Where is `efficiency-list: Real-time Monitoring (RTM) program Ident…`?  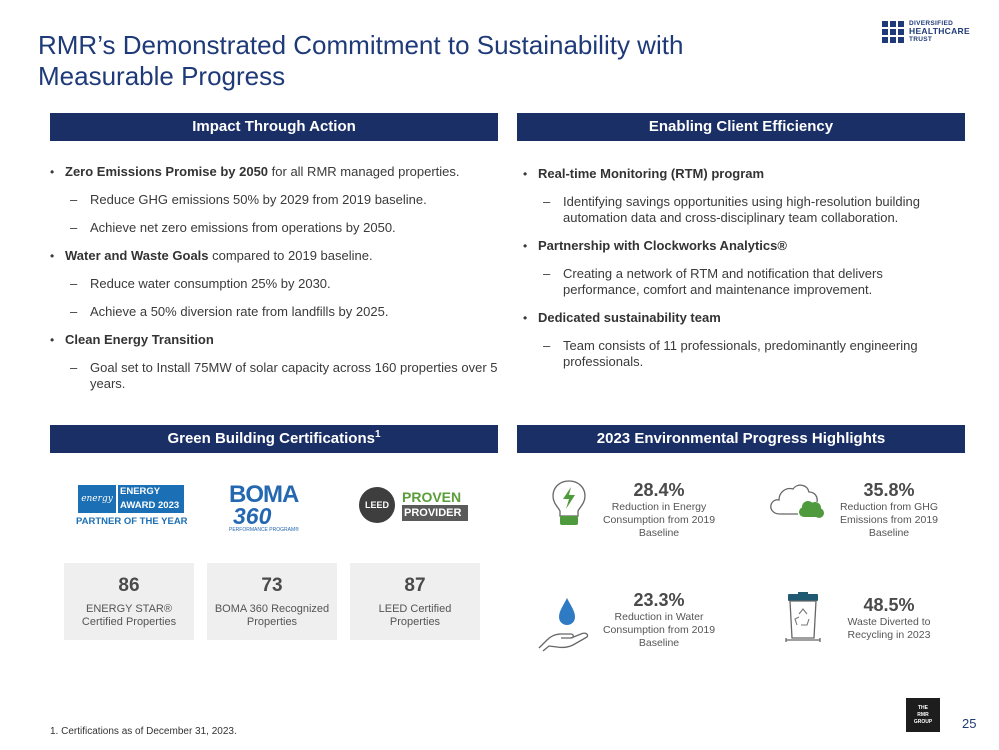
efficiency-list: Real-time Monitoring (RTM) program Ident… is located at coordinates (731, 274).